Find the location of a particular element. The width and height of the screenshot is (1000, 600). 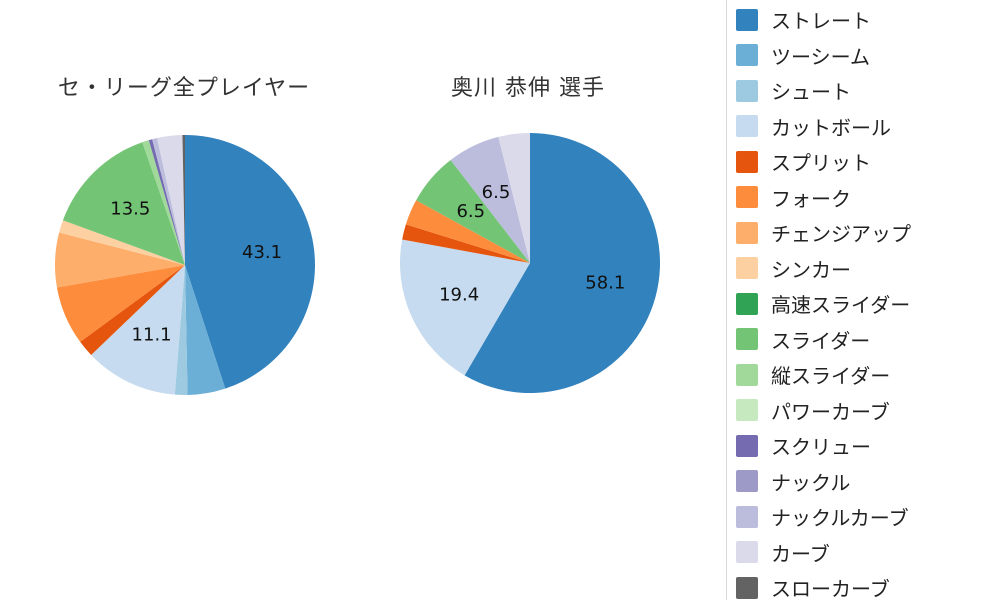

legend-label: ナックルカーブ is located at coordinates (840, 518).